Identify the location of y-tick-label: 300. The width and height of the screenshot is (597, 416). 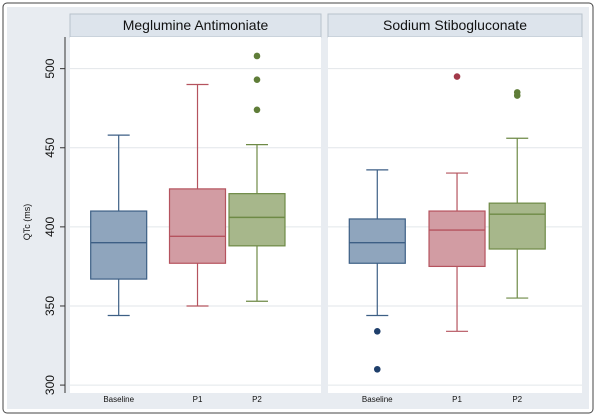
(50, 385).